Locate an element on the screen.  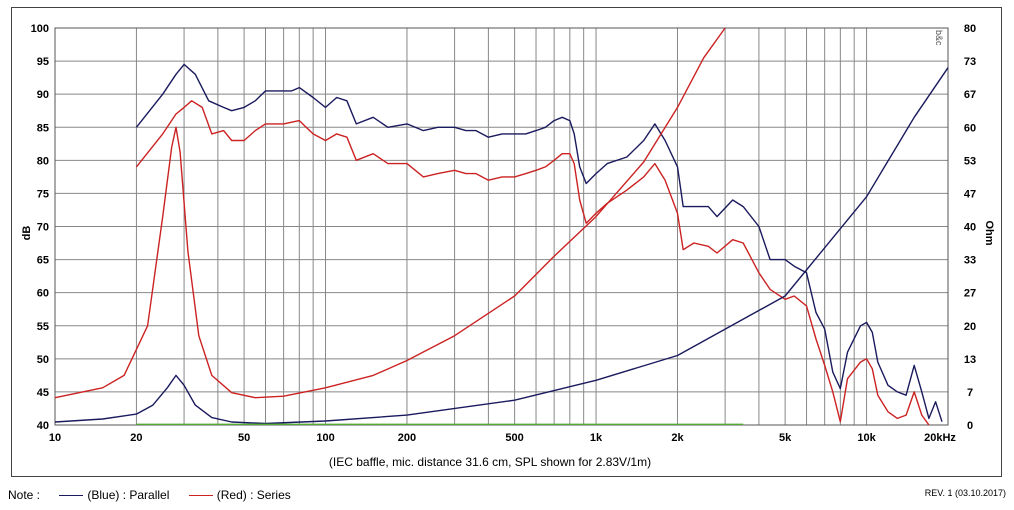
y-tick-label-left: 65 is located at coordinates (43, 261).